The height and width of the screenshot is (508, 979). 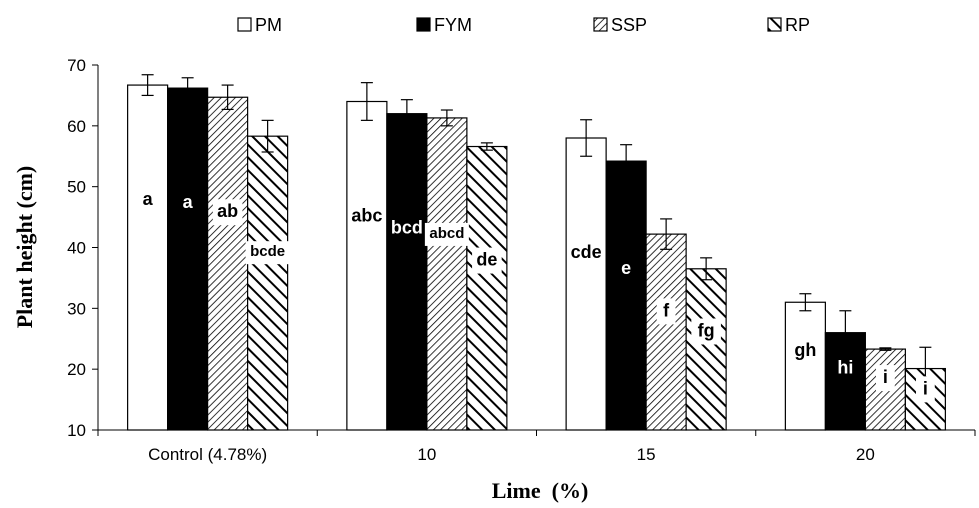 I want to click on significance-letter: abc, so click(x=366, y=216).